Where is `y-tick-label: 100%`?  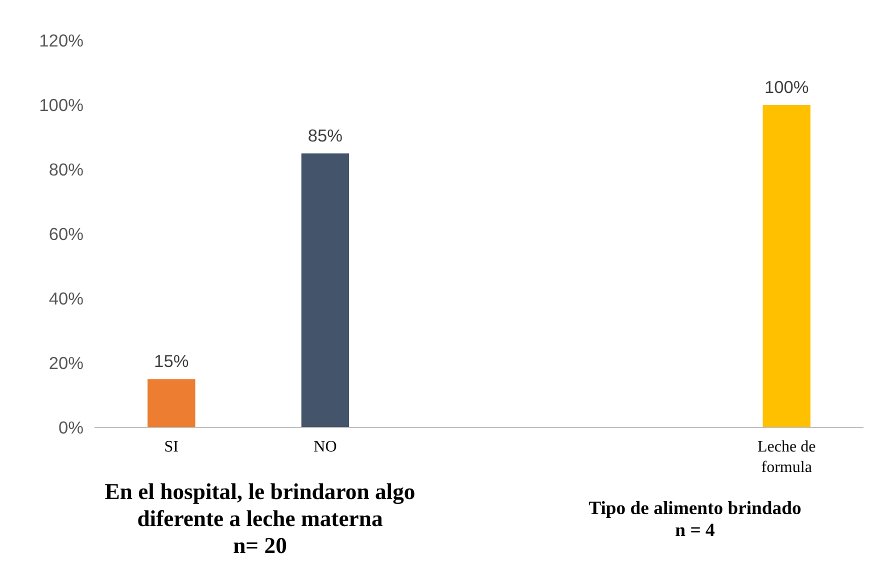 y-tick-label: 100% is located at coordinates (61, 105).